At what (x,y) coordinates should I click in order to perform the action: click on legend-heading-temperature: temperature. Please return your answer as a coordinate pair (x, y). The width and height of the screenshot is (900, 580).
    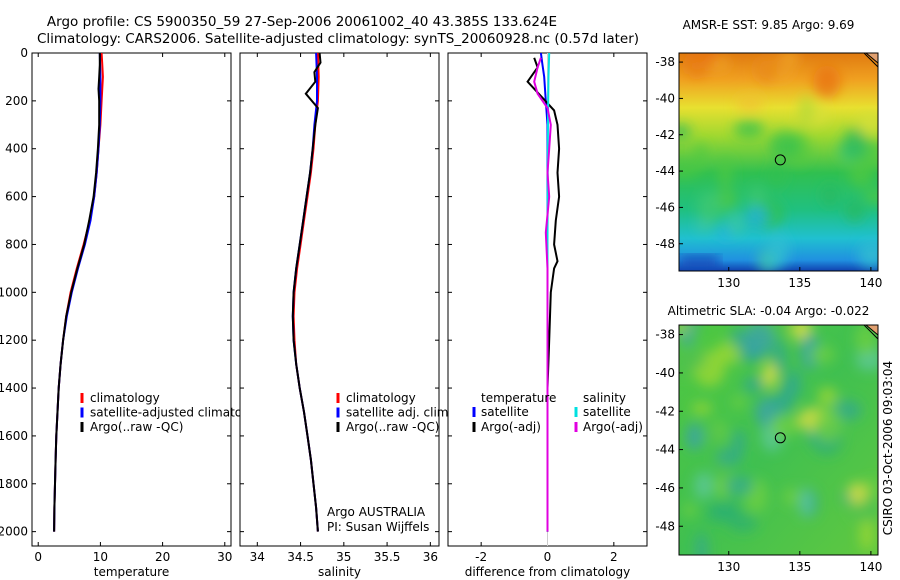
    Looking at the image, I should click on (518, 398).